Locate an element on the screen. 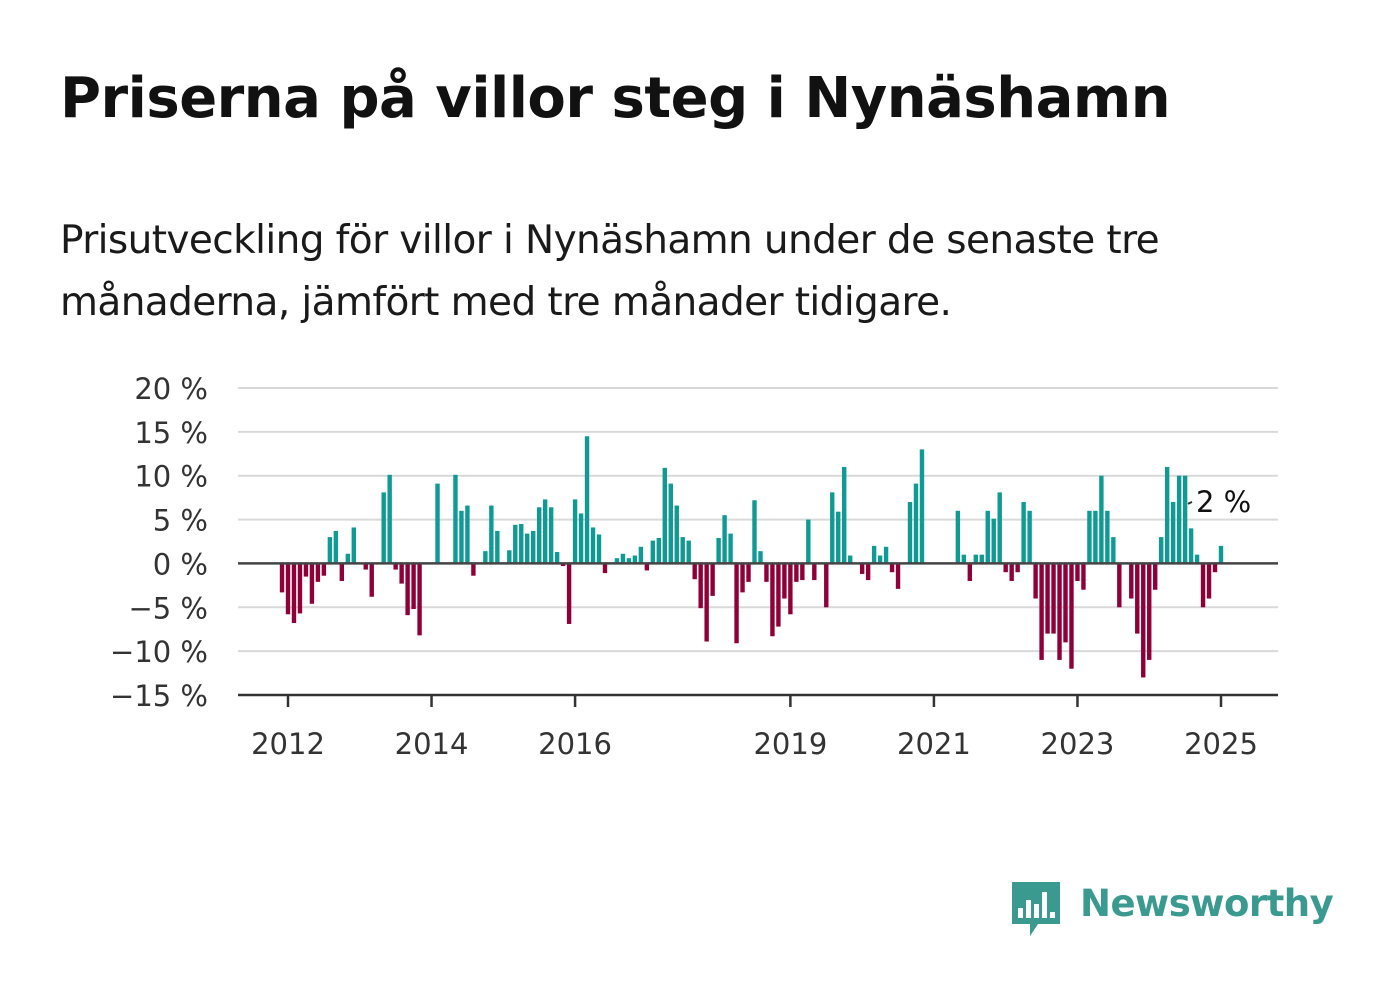 The height and width of the screenshot is (999, 1382). newsworthy-logo: Newsworthy is located at coordinates (1172, 910).